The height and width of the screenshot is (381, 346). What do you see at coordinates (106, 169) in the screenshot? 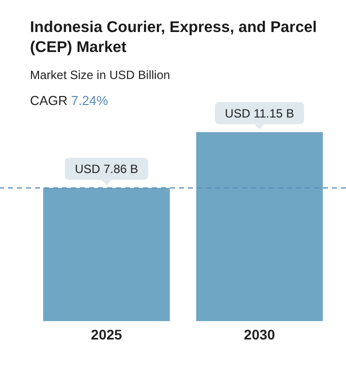
I see `data-label: USD 7.86 B` at bounding box center [106, 169].